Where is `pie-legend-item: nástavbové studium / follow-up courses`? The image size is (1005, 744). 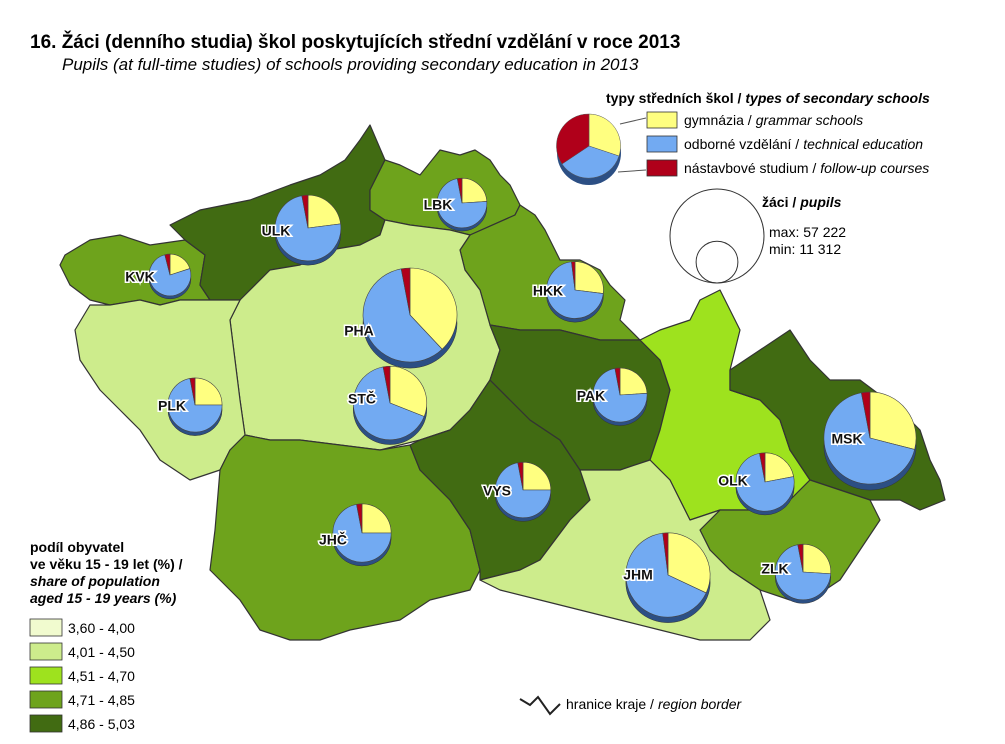
pie-legend-item: nástavbové studium / follow-up courses is located at coordinates (806, 168).